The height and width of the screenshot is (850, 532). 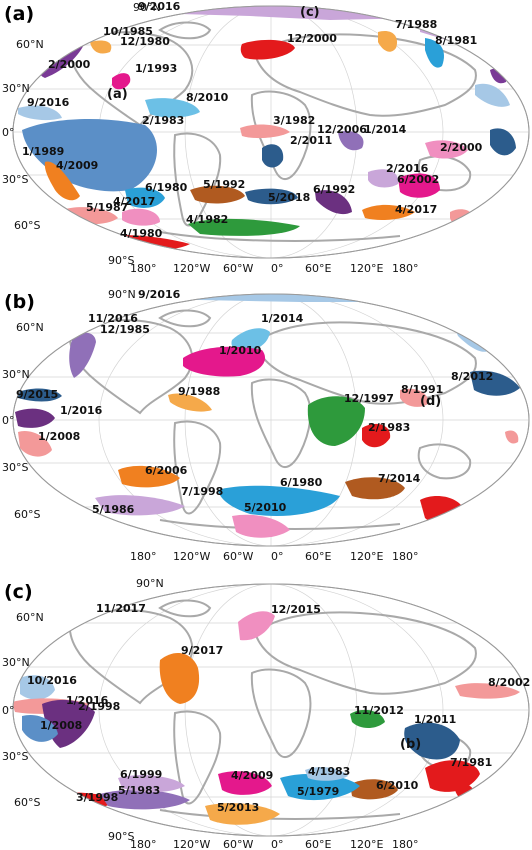 What do you see at coordinates (121, 260) in the screenshot?
I see `panel-a-lat-label: 90°S` at bounding box center [121, 260].